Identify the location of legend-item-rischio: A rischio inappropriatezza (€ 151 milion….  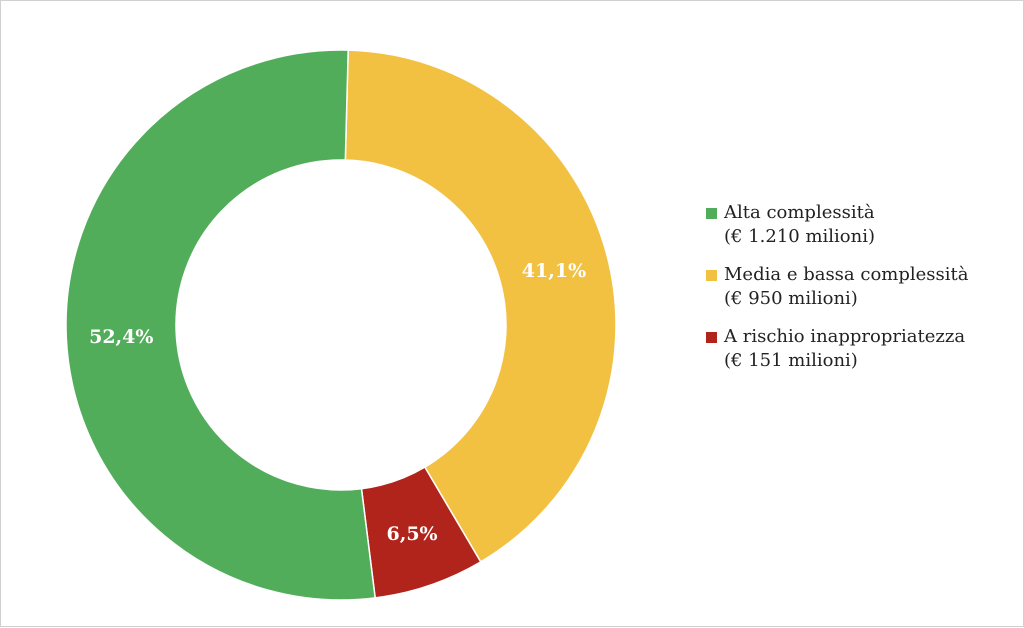
(837, 349).